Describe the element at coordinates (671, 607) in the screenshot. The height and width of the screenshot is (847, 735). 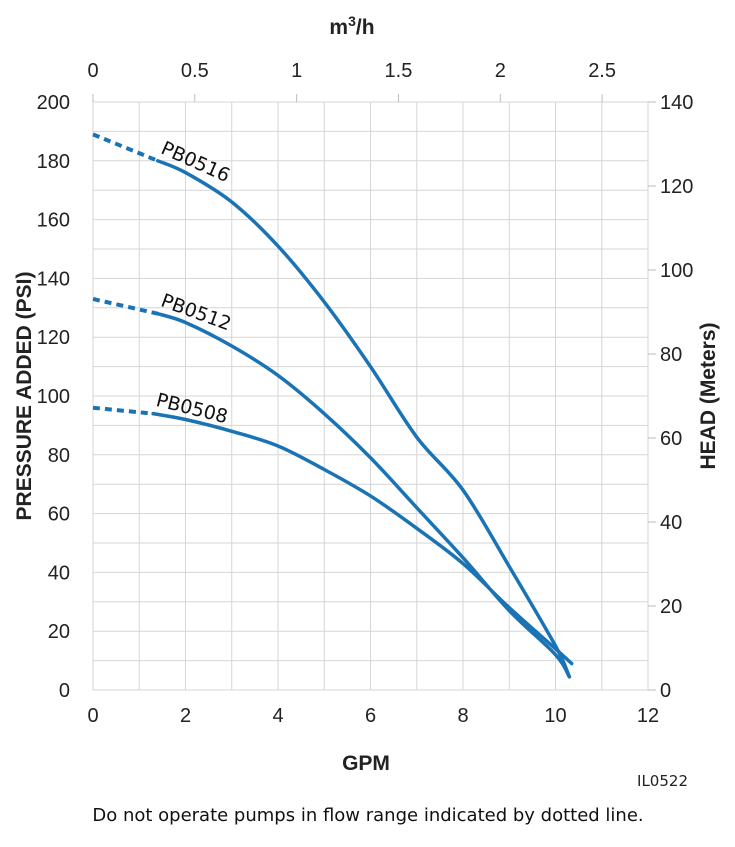
I see `y2-tick-label: 20` at that location.